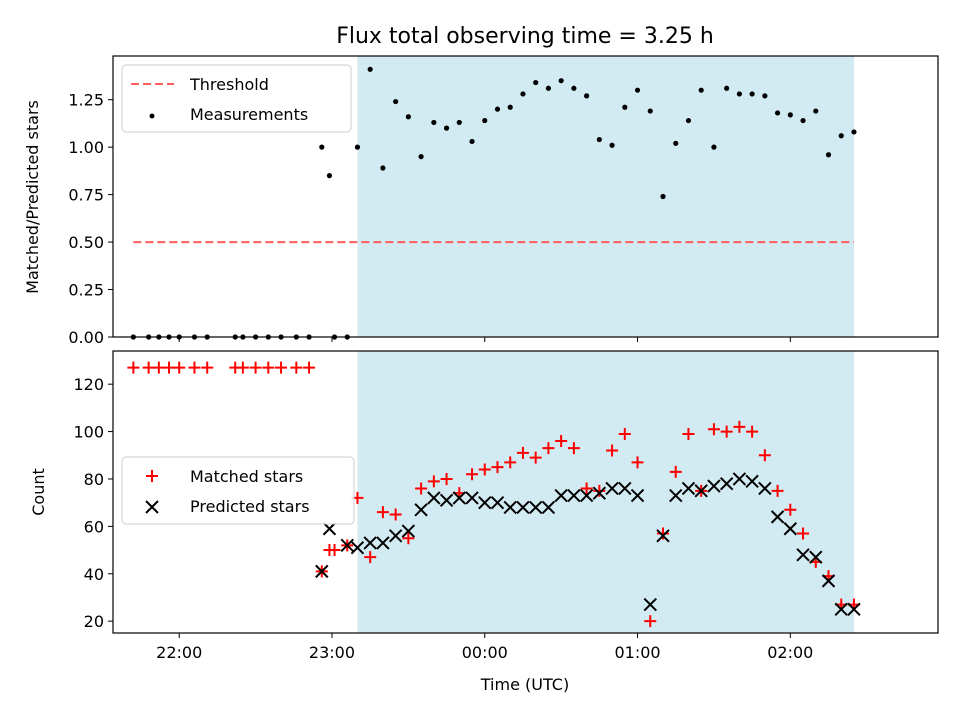 The height and width of the screenshot is (720, 960). What do you see at coordinates (790, 652) in the screenshot?
I see `x-tick-label: 02:00` at bounding box center [790, 652].